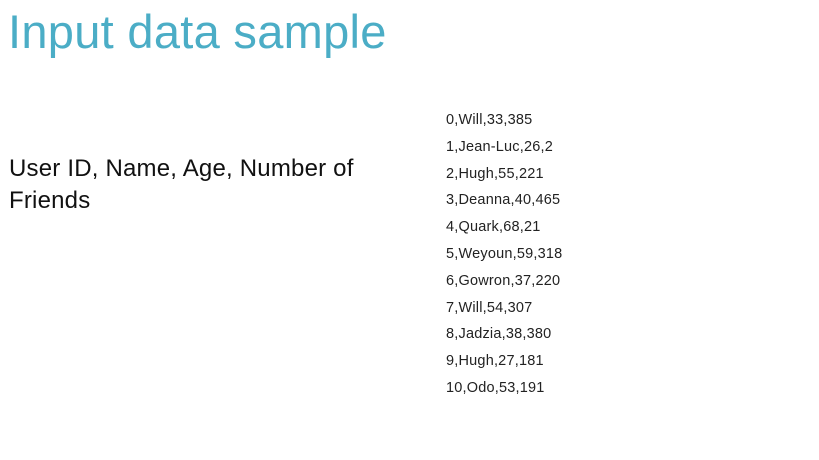  I want to click on slide-title: Input data sample, so click(197, 31).